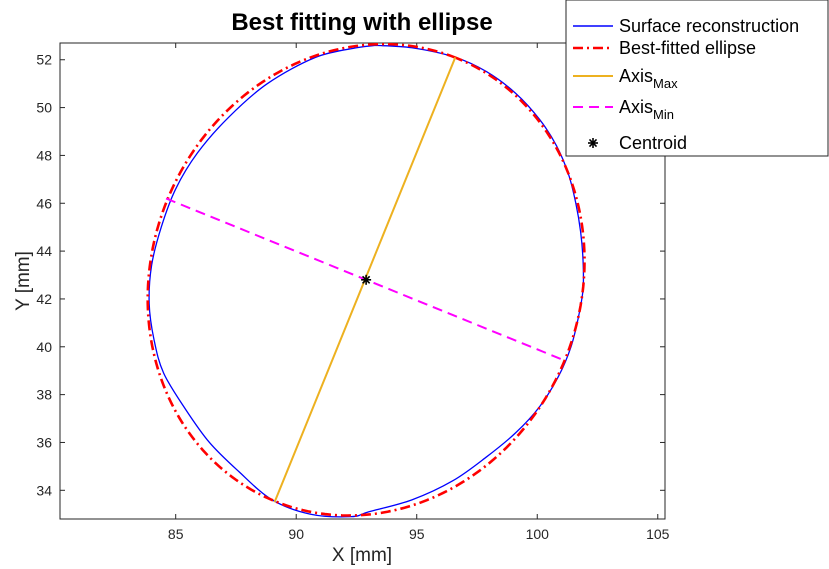 The height and width of the screenshot is (569, 829). Describe the element at coordinates (417, 534) in the screenshot. I see `x-tick-label: 95` at that location.